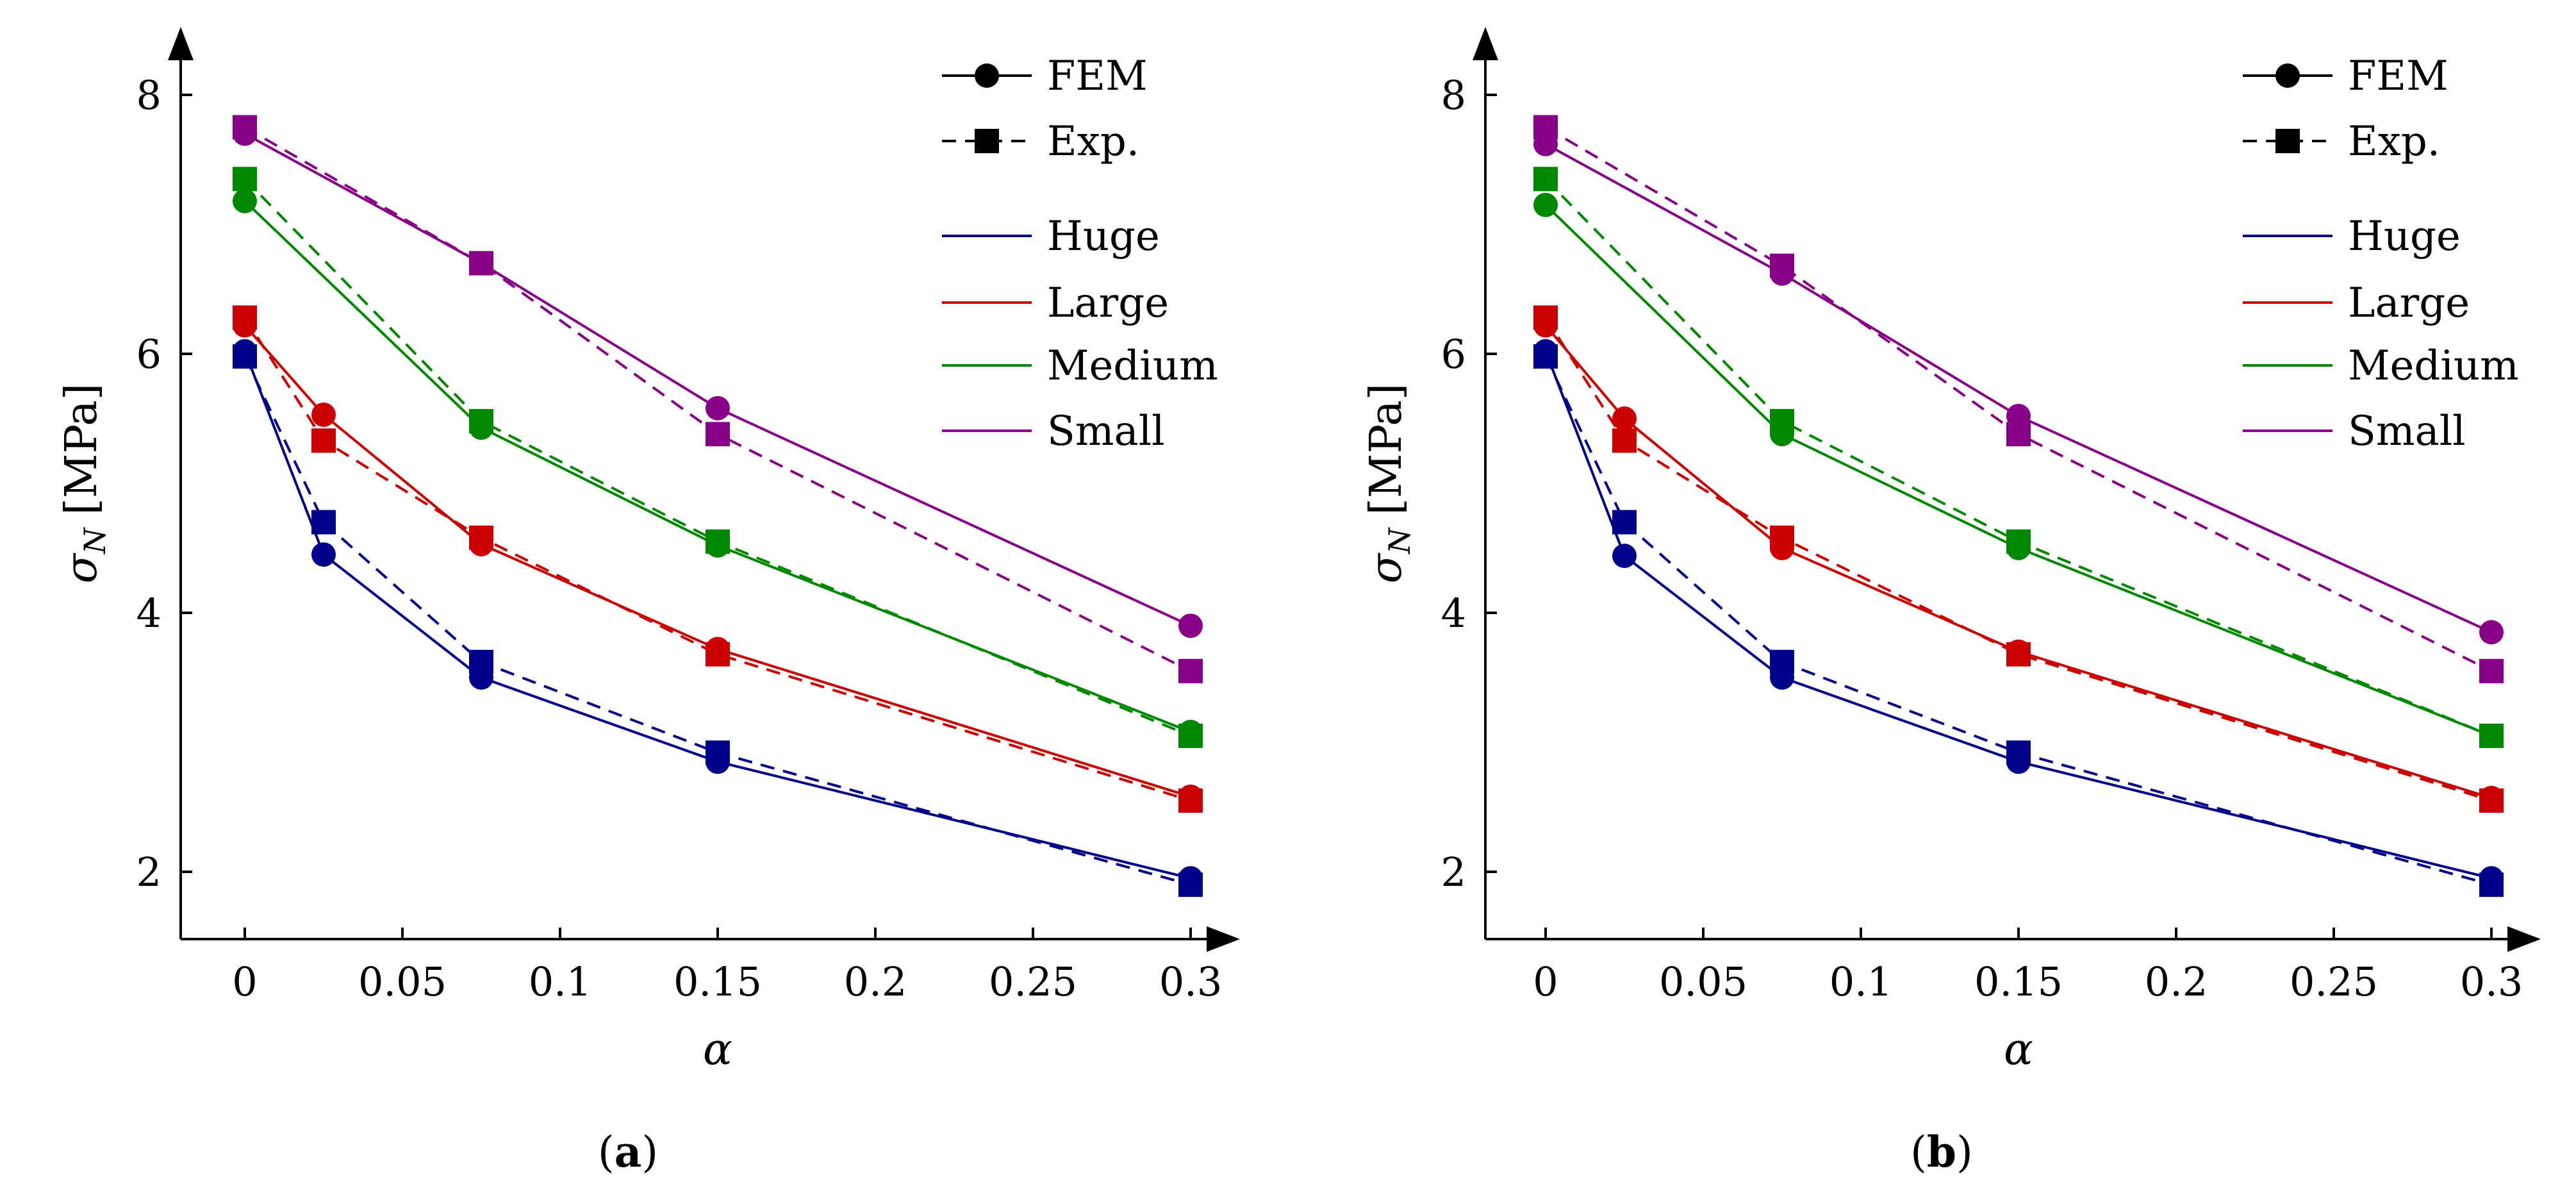 This screenshot has width=2576, height=1200. I want to click on panel-label-letter: b, so click(1941, 1152).